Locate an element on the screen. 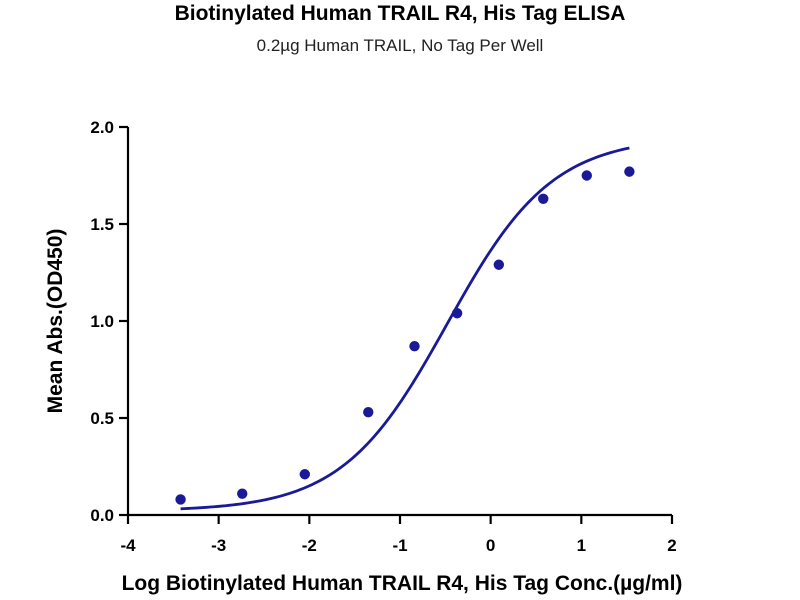 Image resolution: width=800 pixels, height=600 pixels. x-tick-label: 0 is located at coordinates (490, 545).